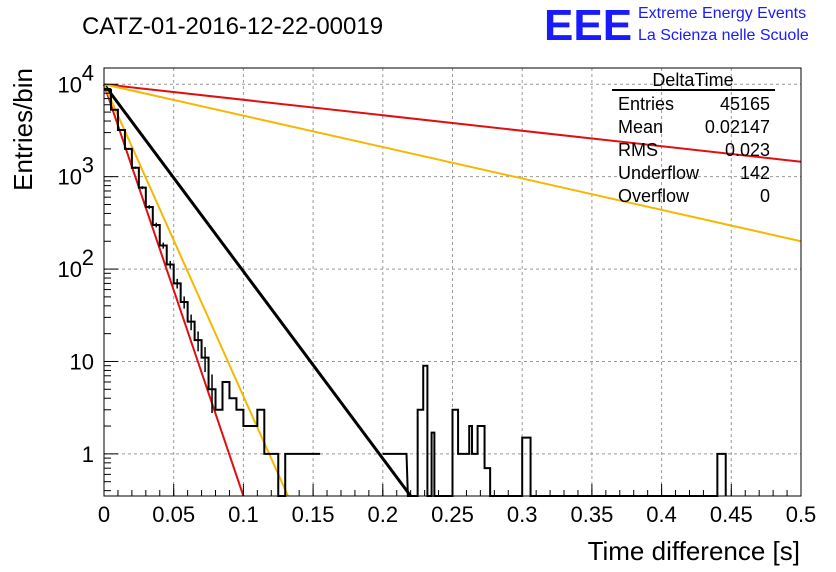 Image resolution: width=836 pixels, height=572 pixels. Describe the element at coordinates (755, 173) in the screenshot. I see `stats-row-value: 142` at that location.